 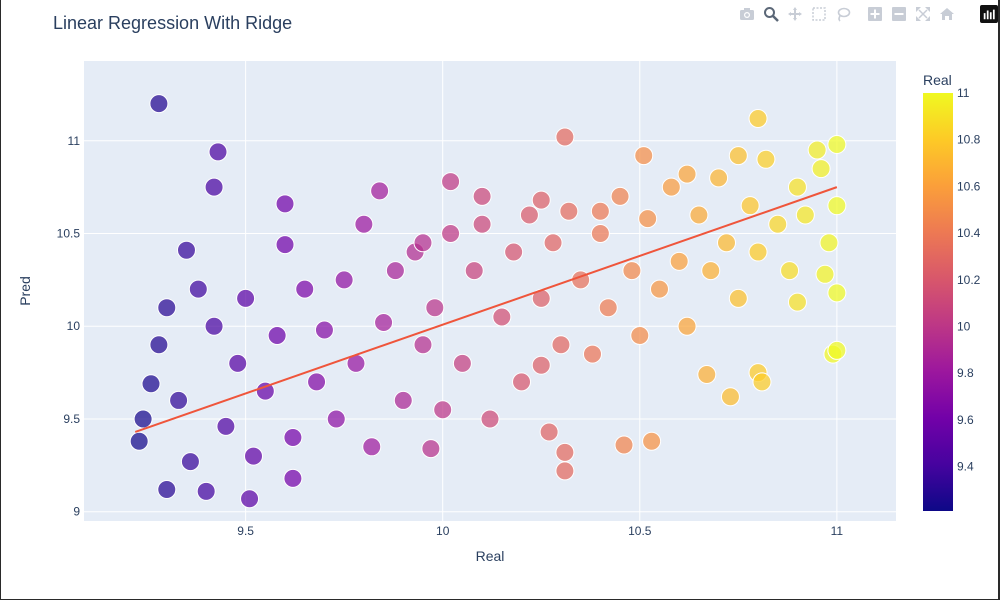 I want to click on reset-axes-icon, so click(x=947, y=14).